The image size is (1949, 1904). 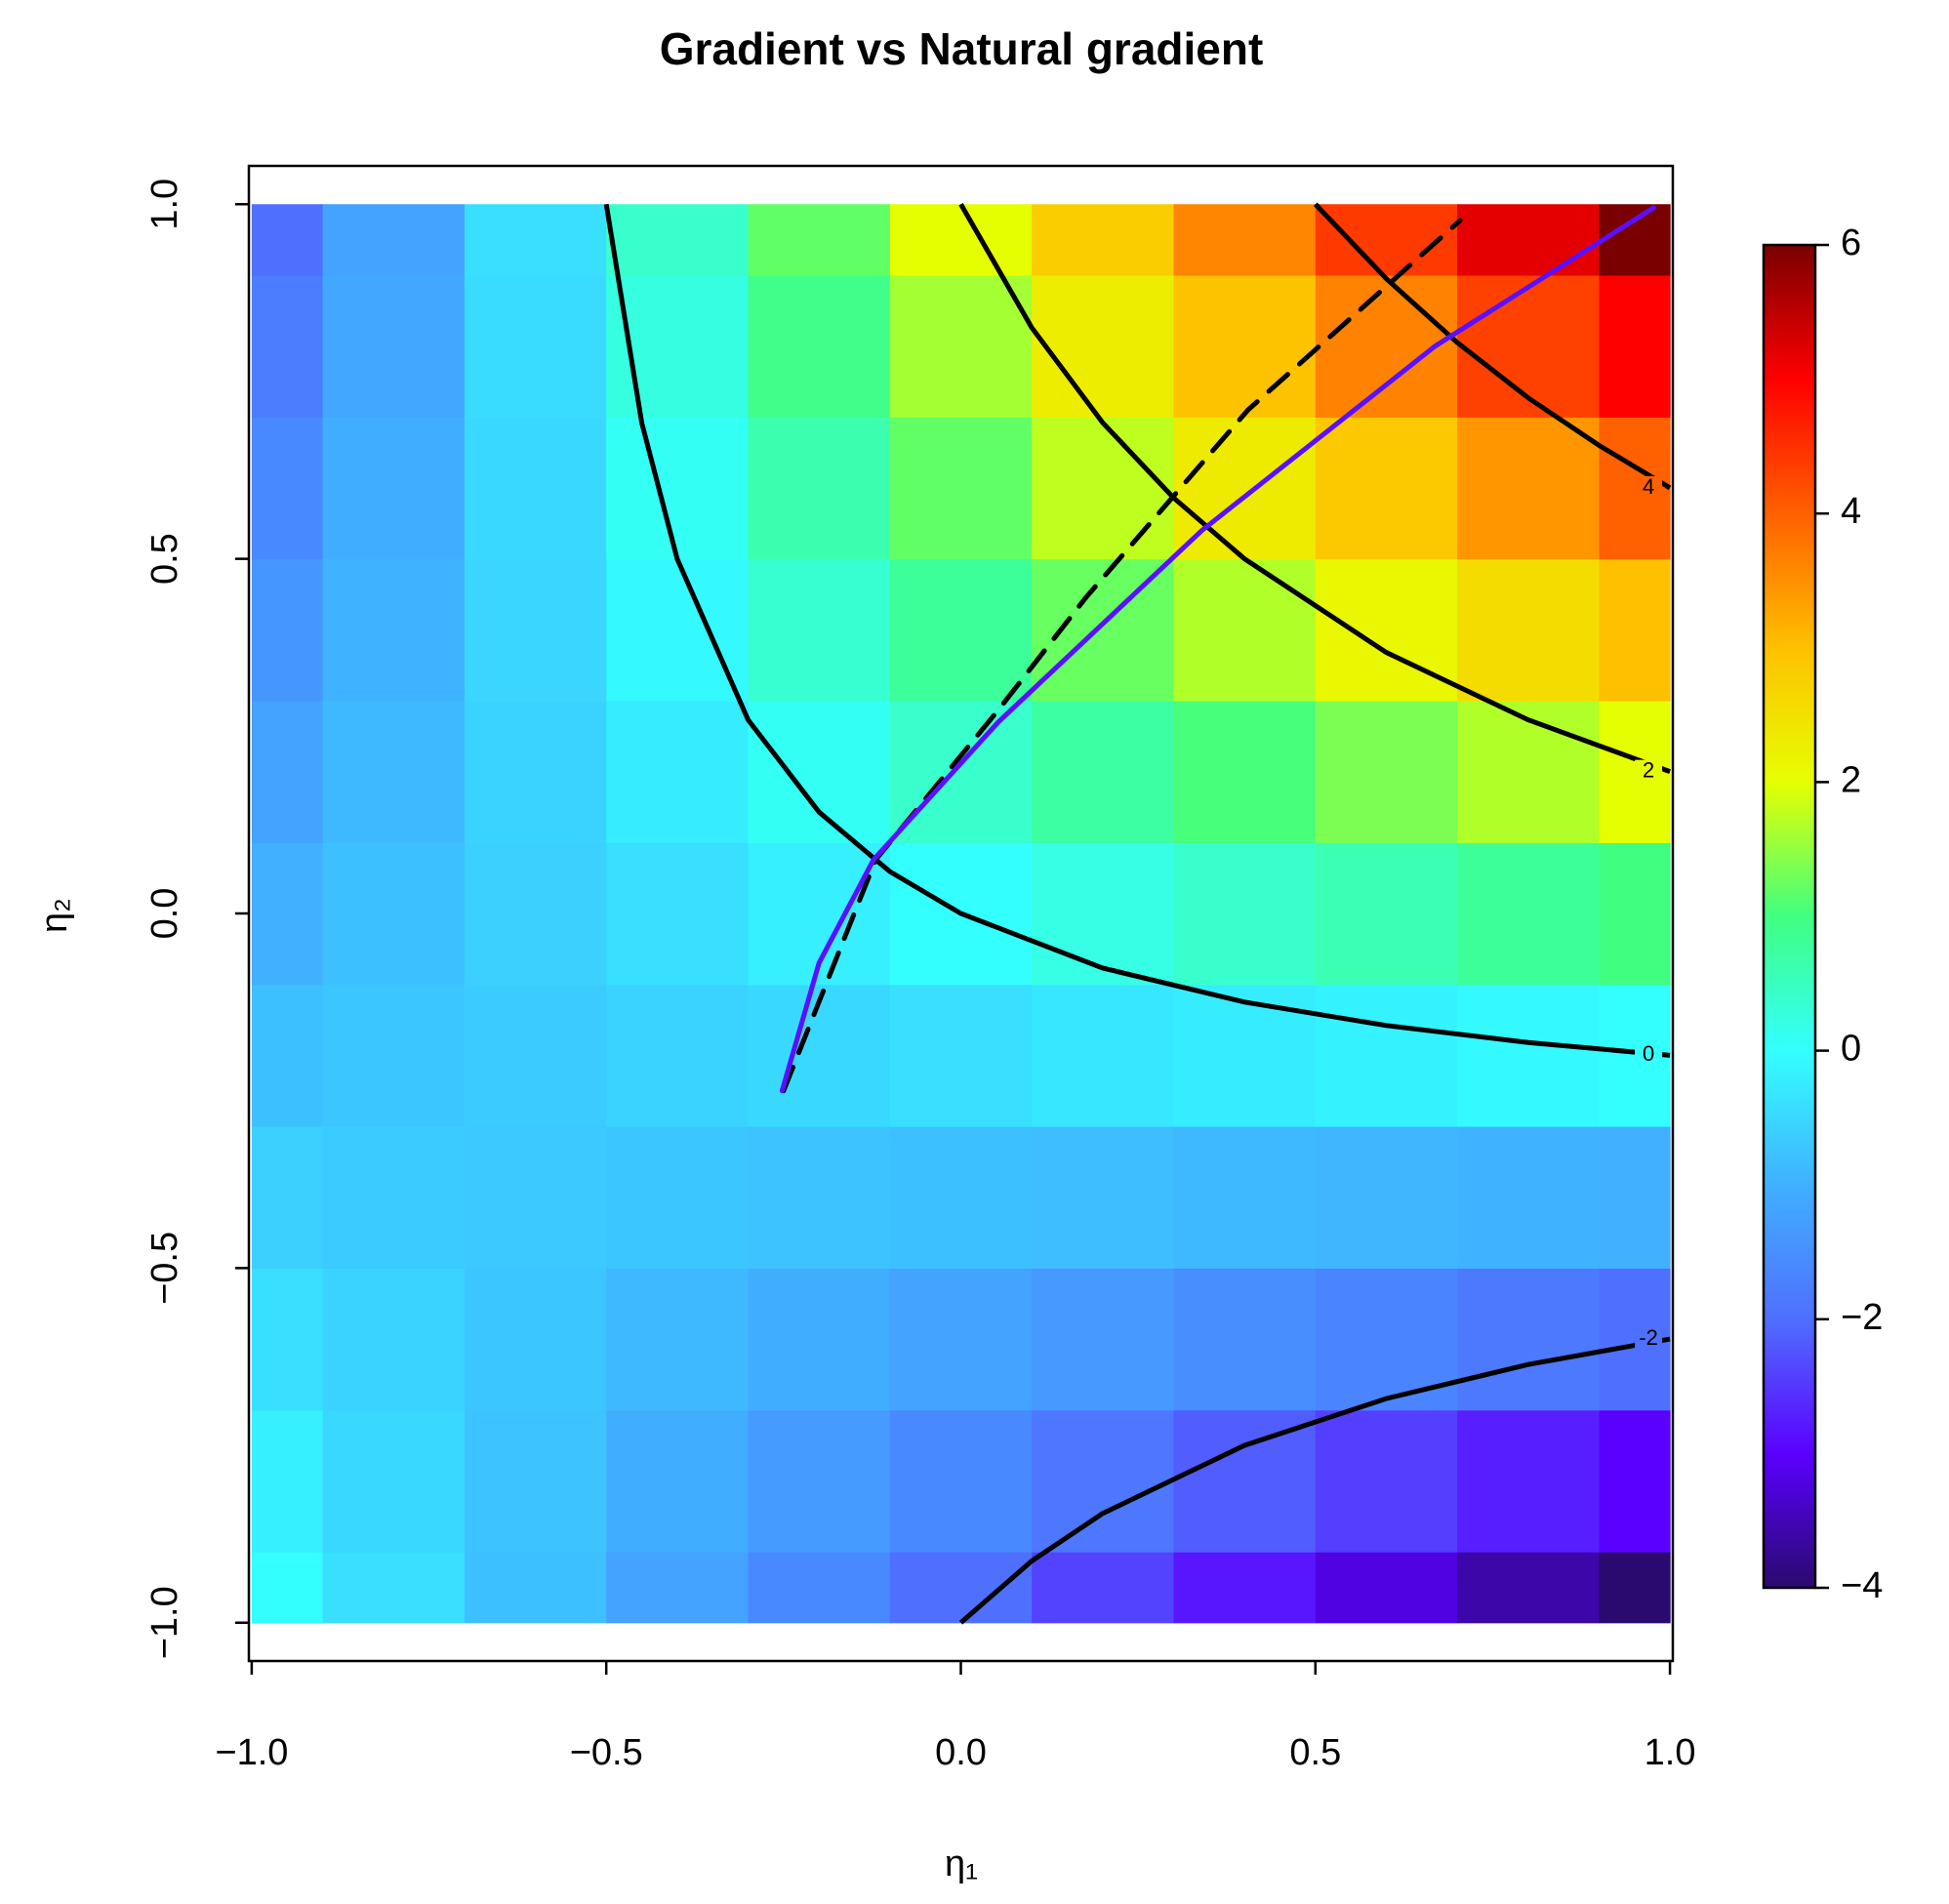 What do you see at coordinates (164, 559) in the screenshot?
I see `y-tick-label: 0.5` at bounding box center [164, 559].